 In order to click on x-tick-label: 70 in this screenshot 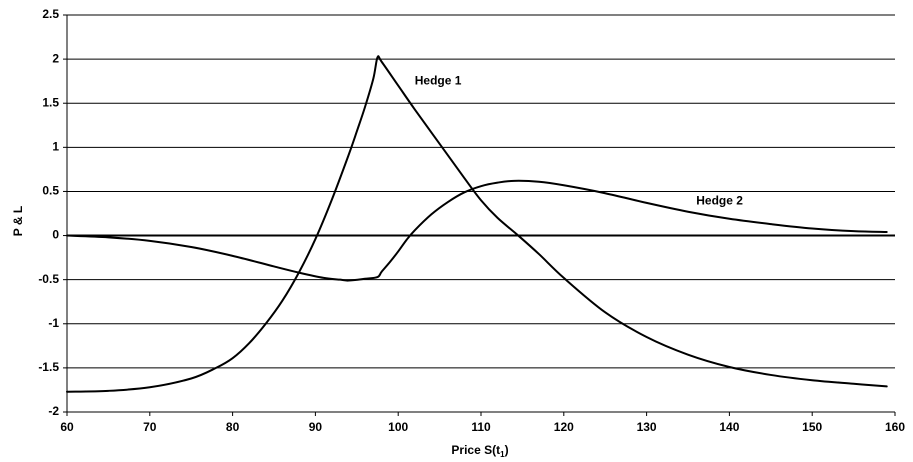, I will do `click(150, 427)`.